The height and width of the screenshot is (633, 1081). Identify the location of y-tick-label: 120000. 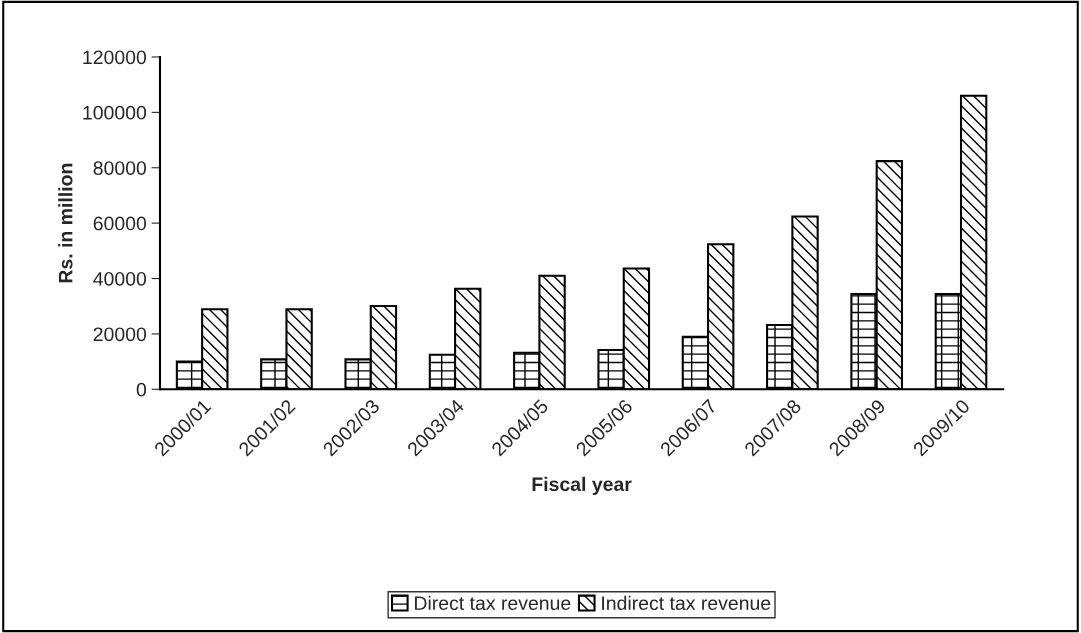
(115, 57).